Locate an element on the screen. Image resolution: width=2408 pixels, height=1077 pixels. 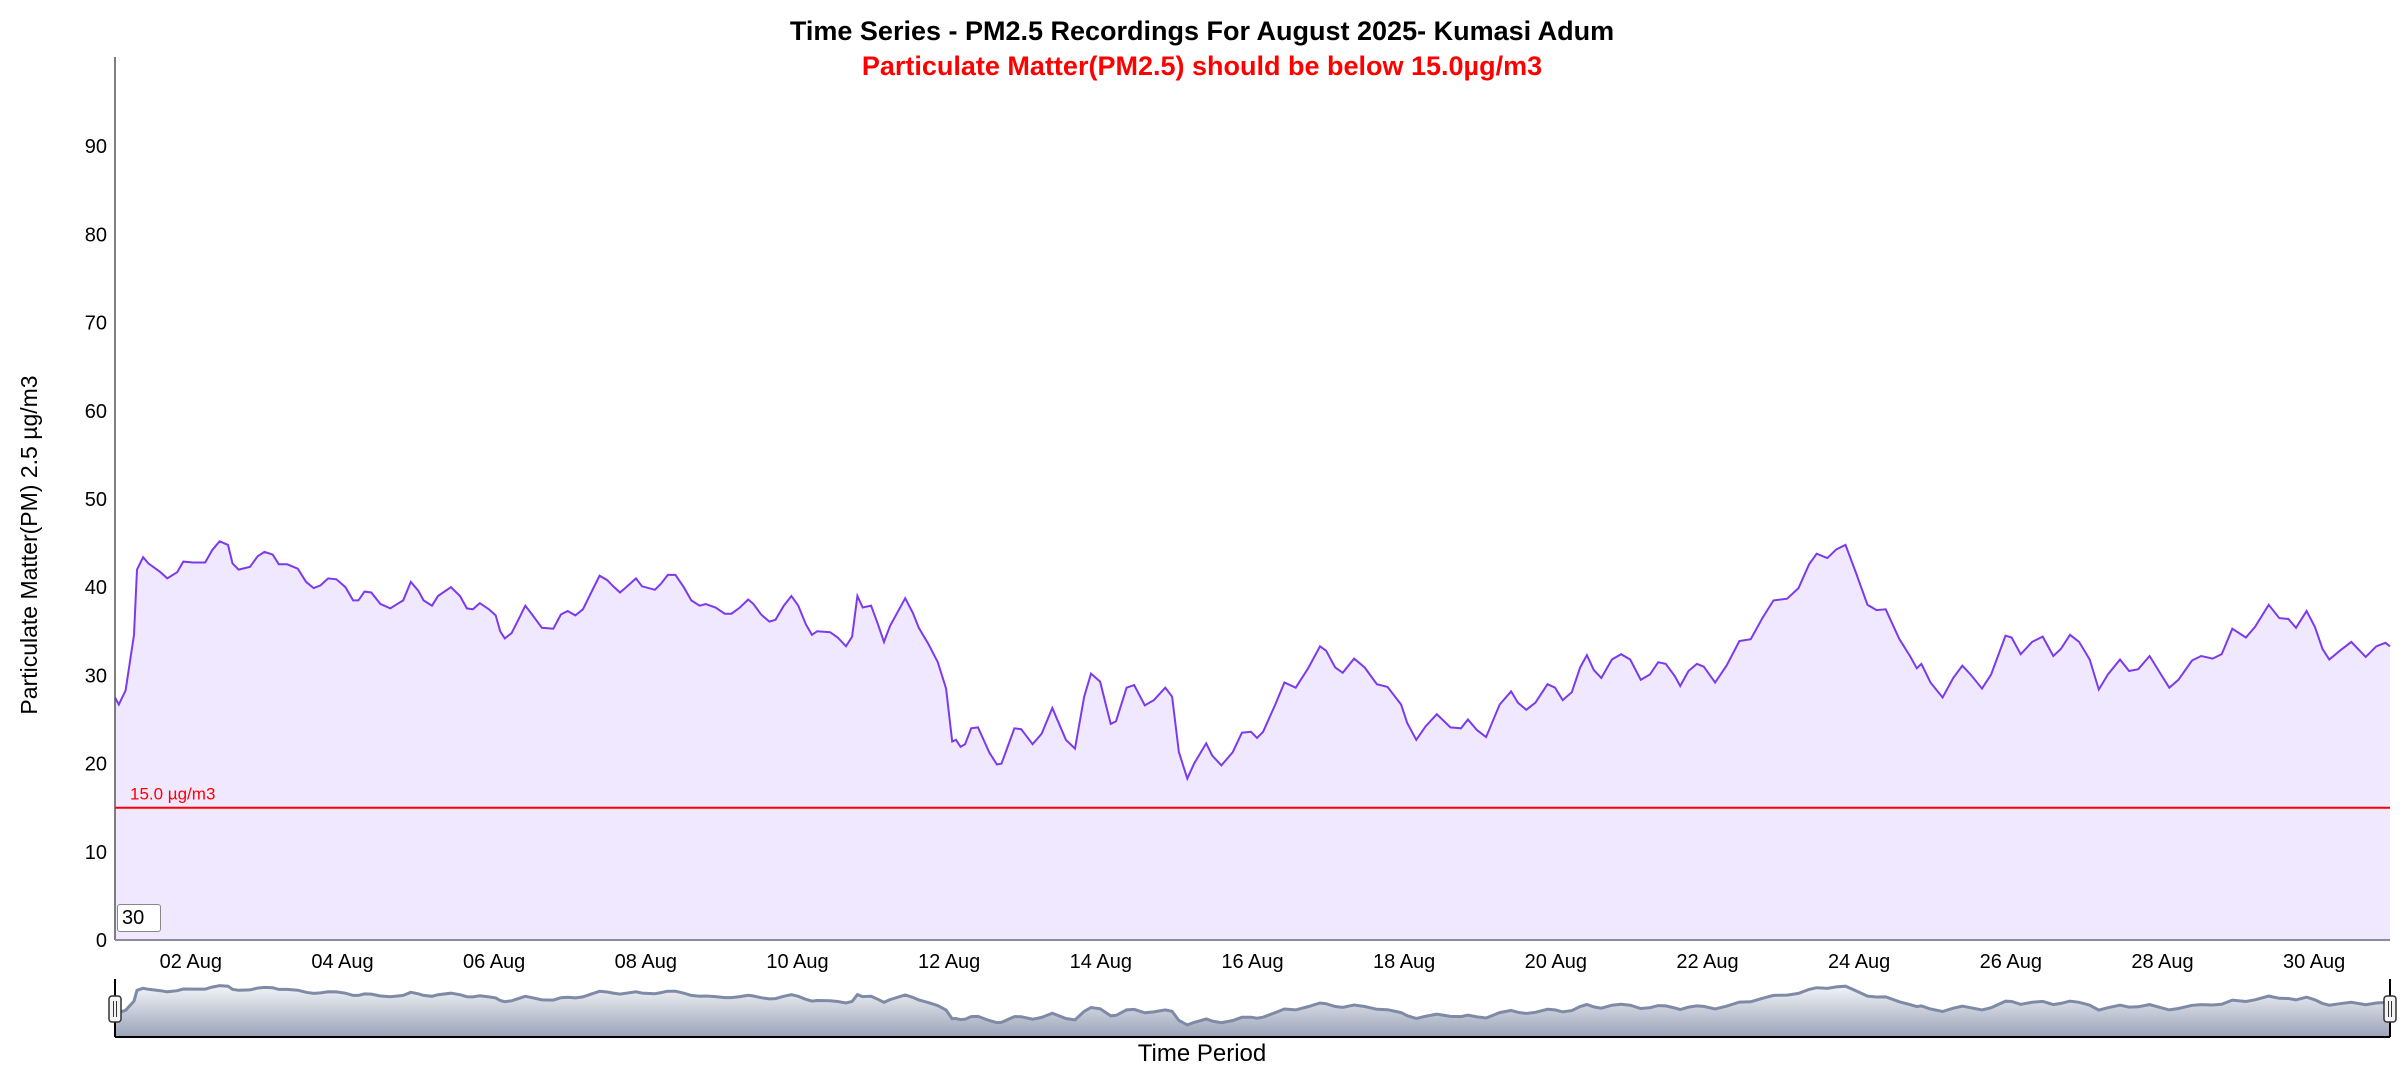
y-tick-label: 20 is located at coordinates (96, 765).